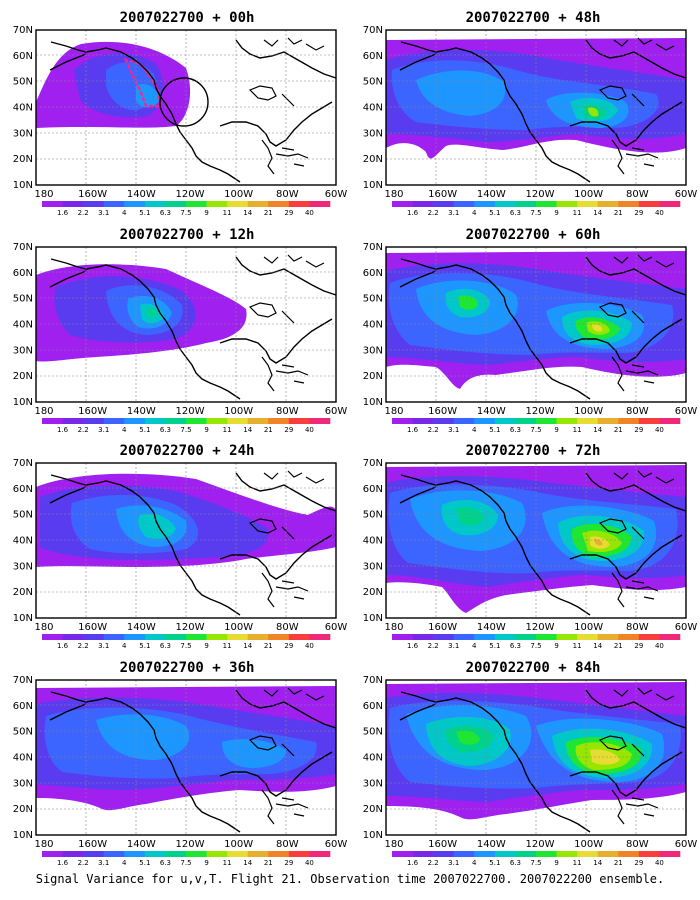 This screenshot has width=700, height=900. Describe the element at coordinates (141, 194) in the screenshot. I see `lon-tick-label: 140W` at that location.